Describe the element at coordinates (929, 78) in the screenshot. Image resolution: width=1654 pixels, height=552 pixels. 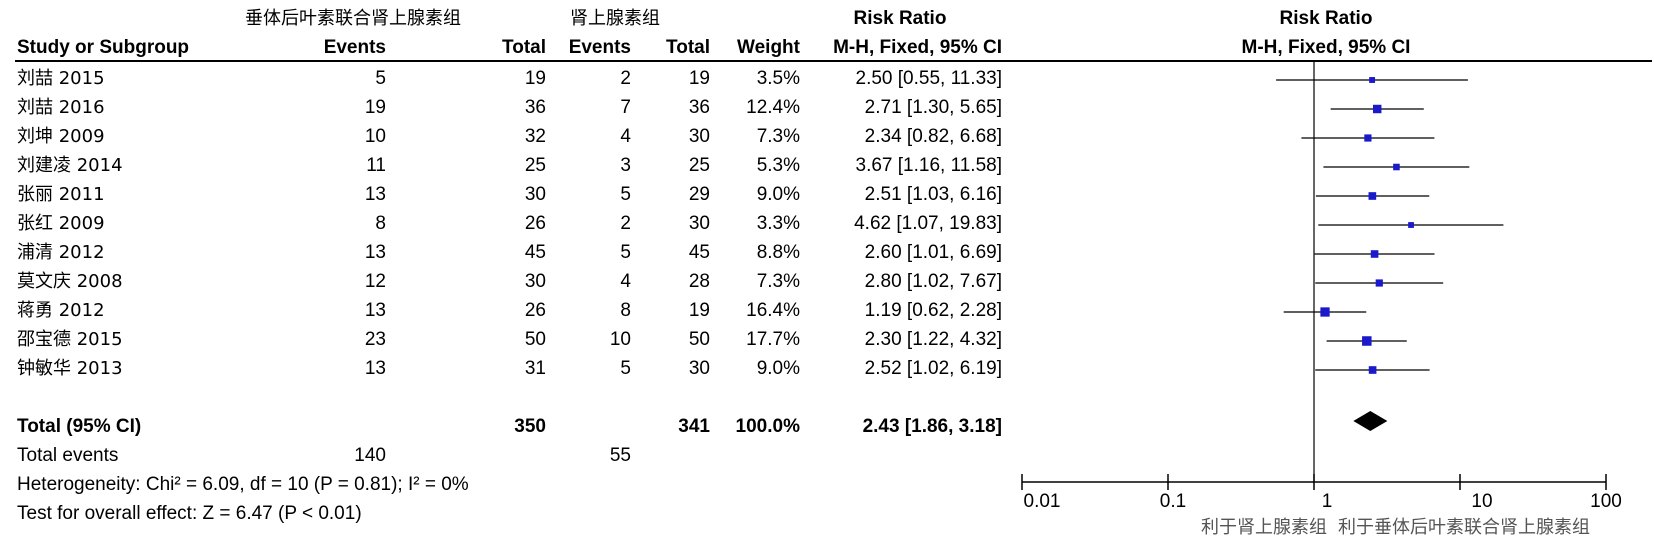
I see `risk-ratio-ci: 2.50 [0.55, 11.33]` at that location.